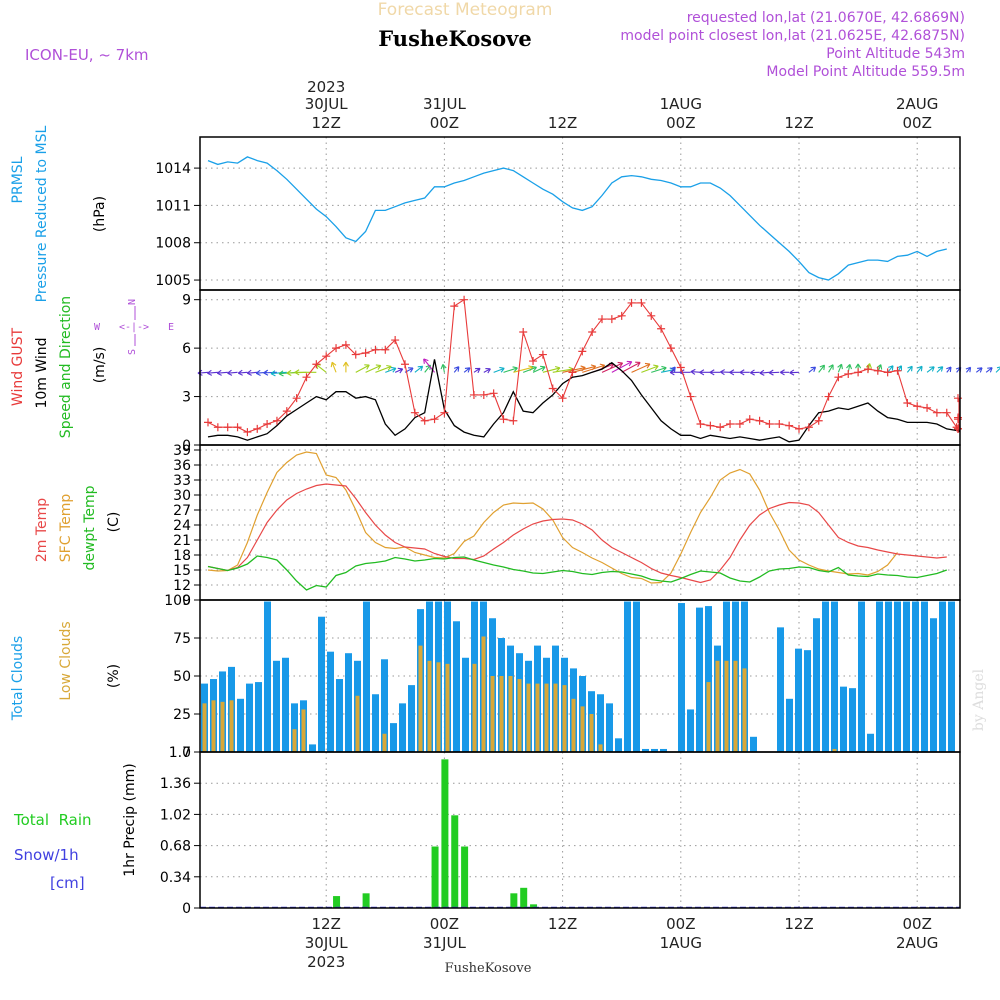 The height and width of the screenshot is (1000, 1000). I want to click on y-tick-label: 3, so click(186, 398).